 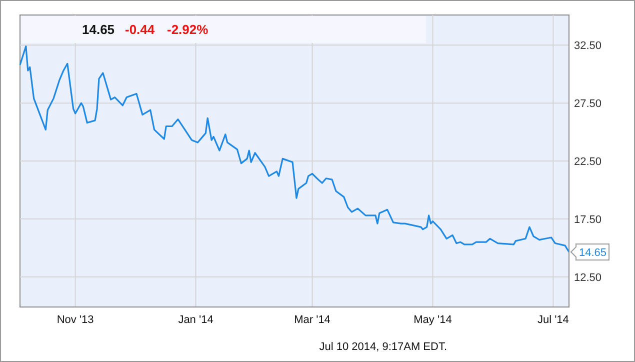 What do you see at coordinates (588, 46) in the screenshot?
I see `y-tick-label: 32.50` at bounding box center [588, 46].